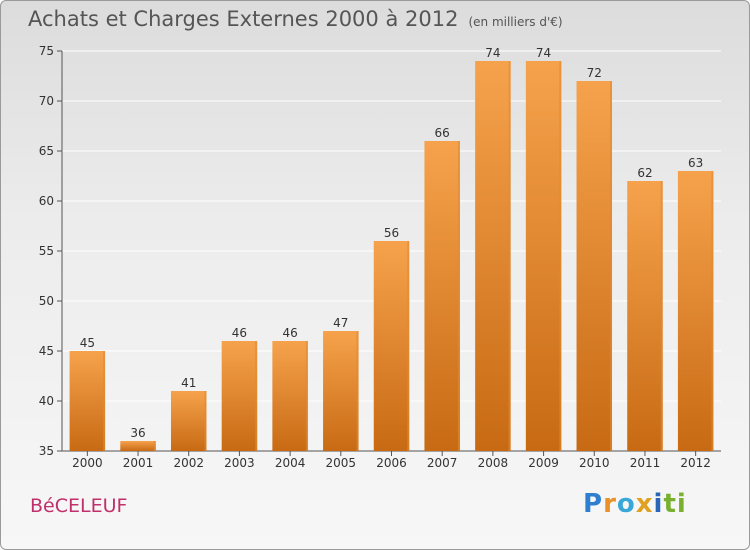 This screenshot has width=750, height=550. I want to click on y-tick-label: 50, so click(46, 301).